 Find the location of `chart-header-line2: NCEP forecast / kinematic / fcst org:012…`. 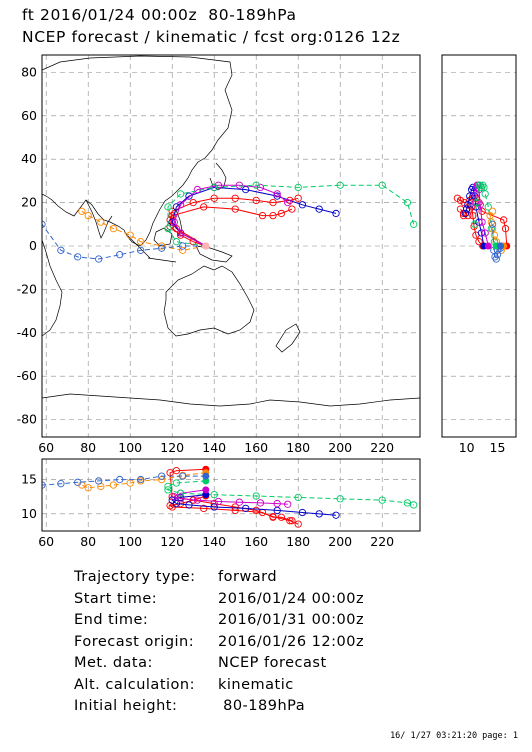

chart-header-line2: NCEP forecast / kinematic / fcst org:012… is located at coordinates (211, 37).